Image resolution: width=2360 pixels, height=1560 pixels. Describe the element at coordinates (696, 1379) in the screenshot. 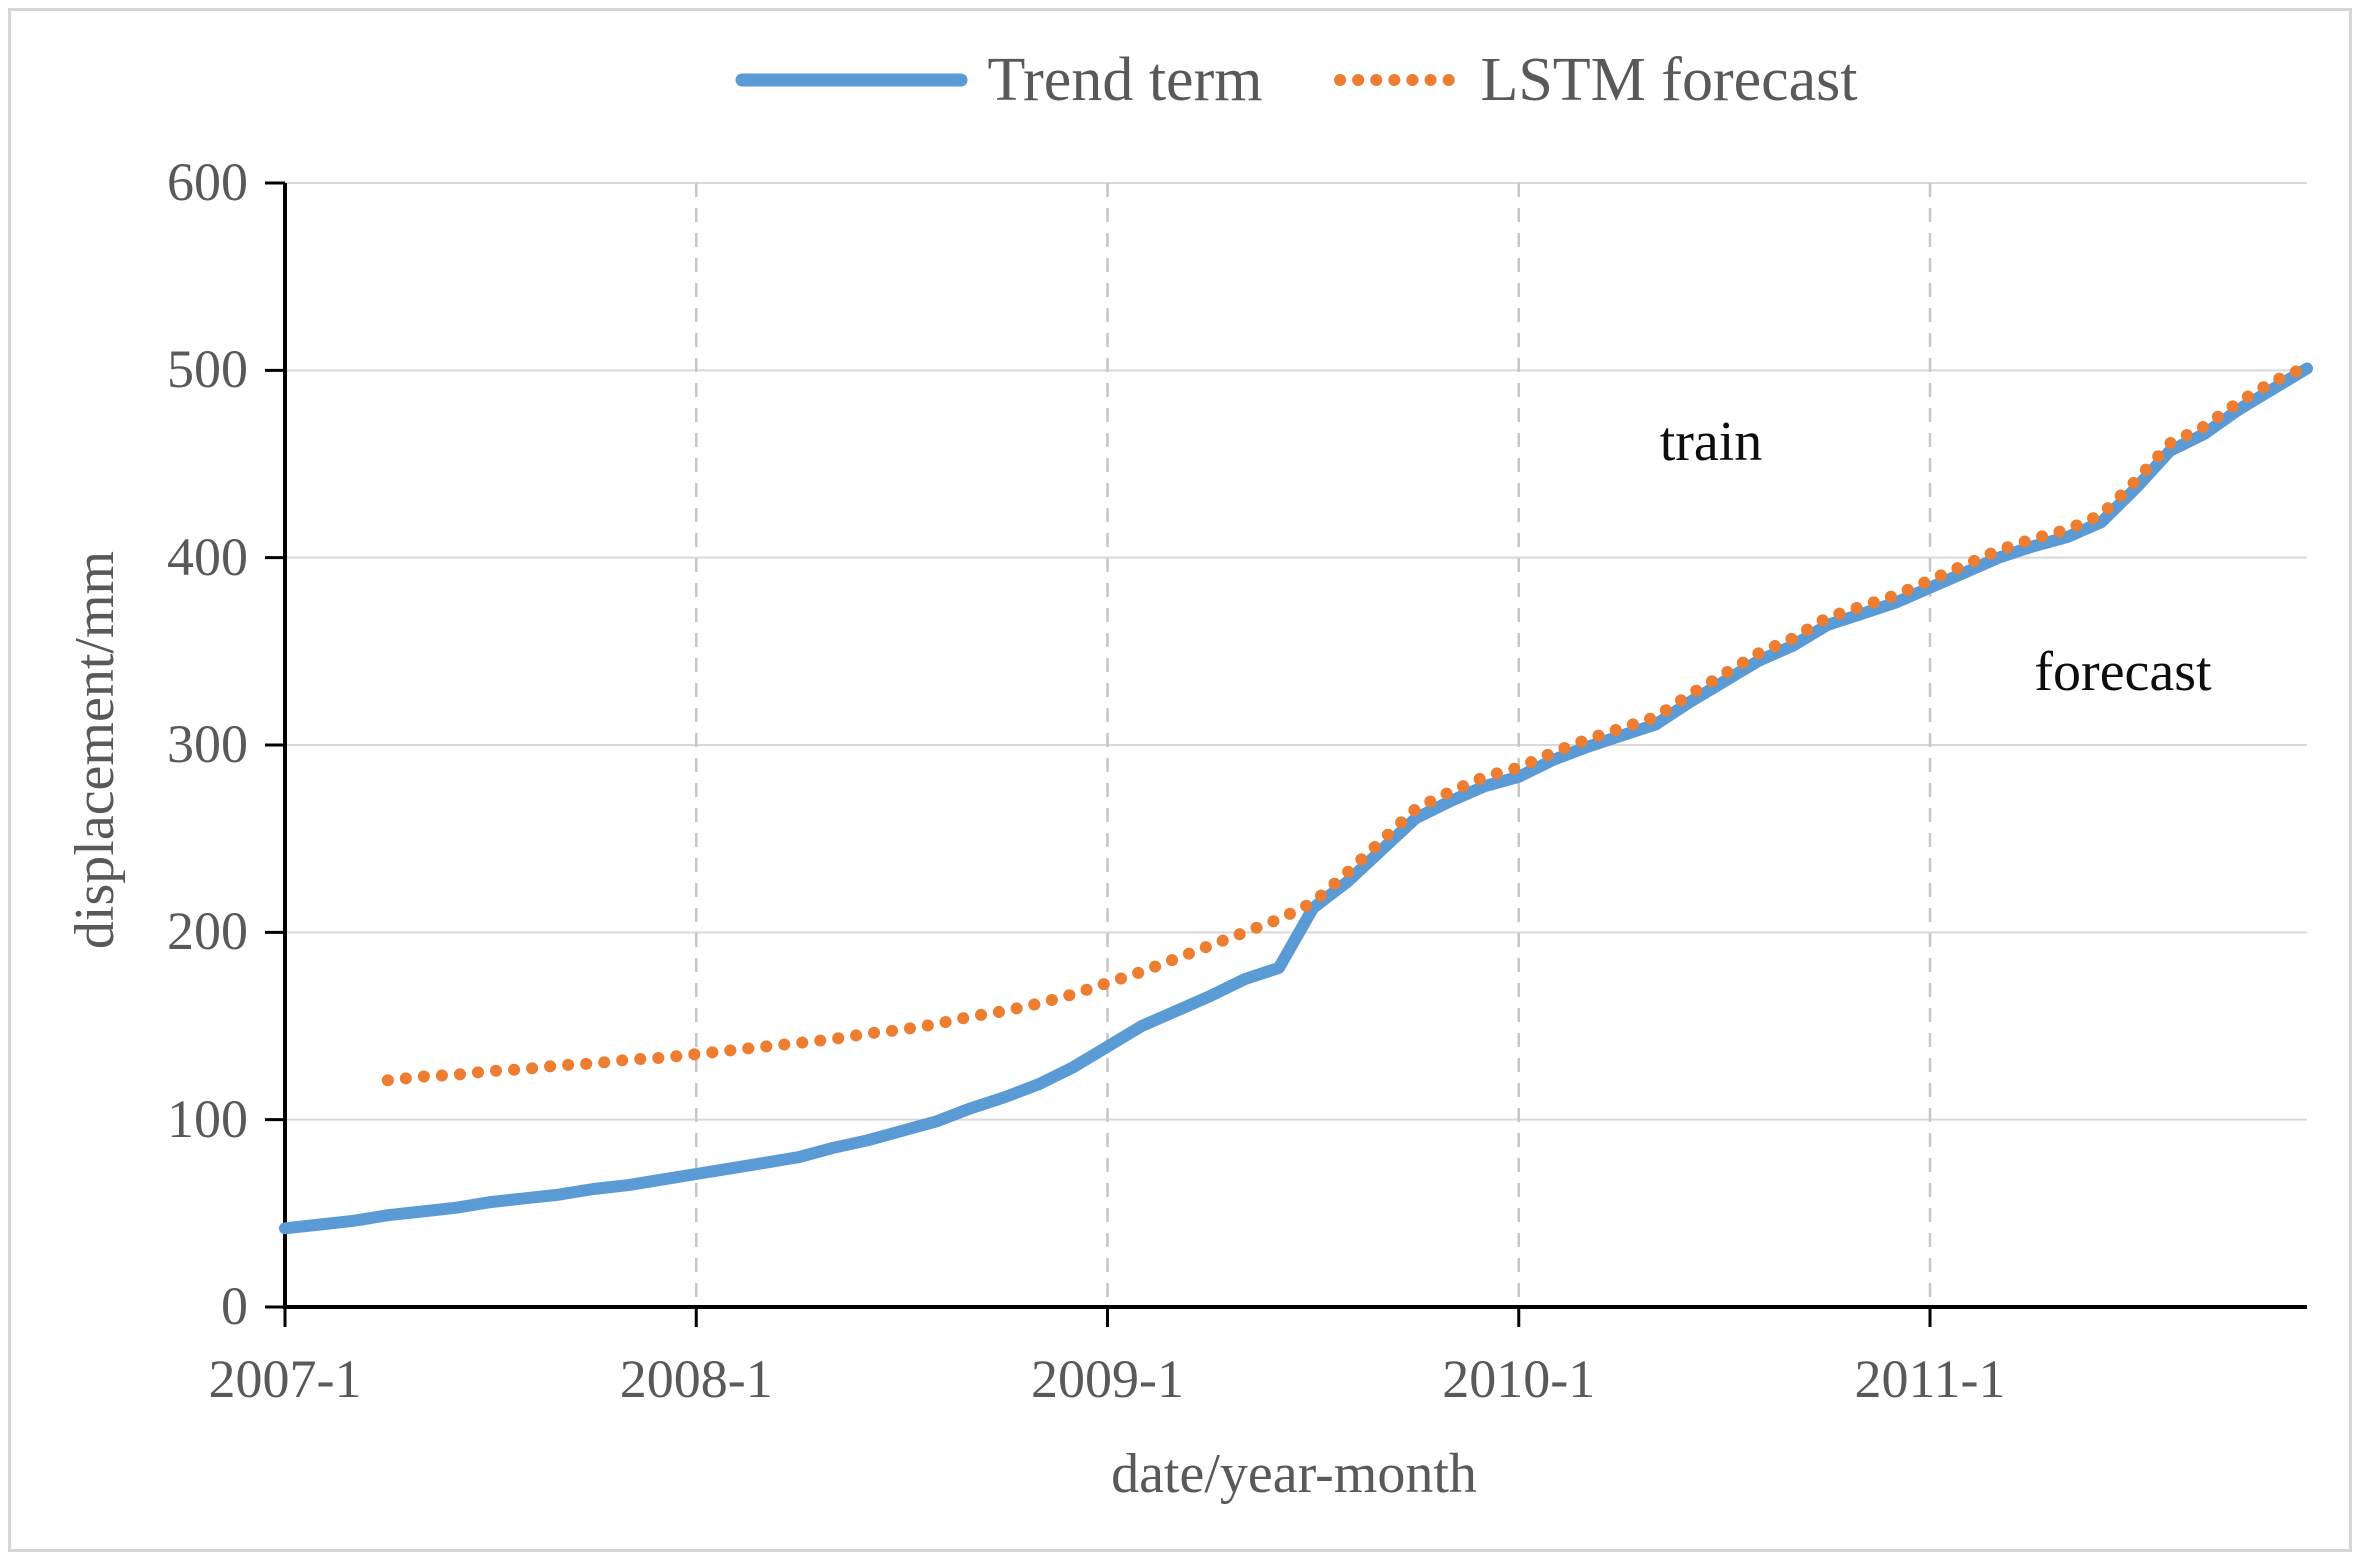

I see `x-tick-label: 2008-1` at that location.